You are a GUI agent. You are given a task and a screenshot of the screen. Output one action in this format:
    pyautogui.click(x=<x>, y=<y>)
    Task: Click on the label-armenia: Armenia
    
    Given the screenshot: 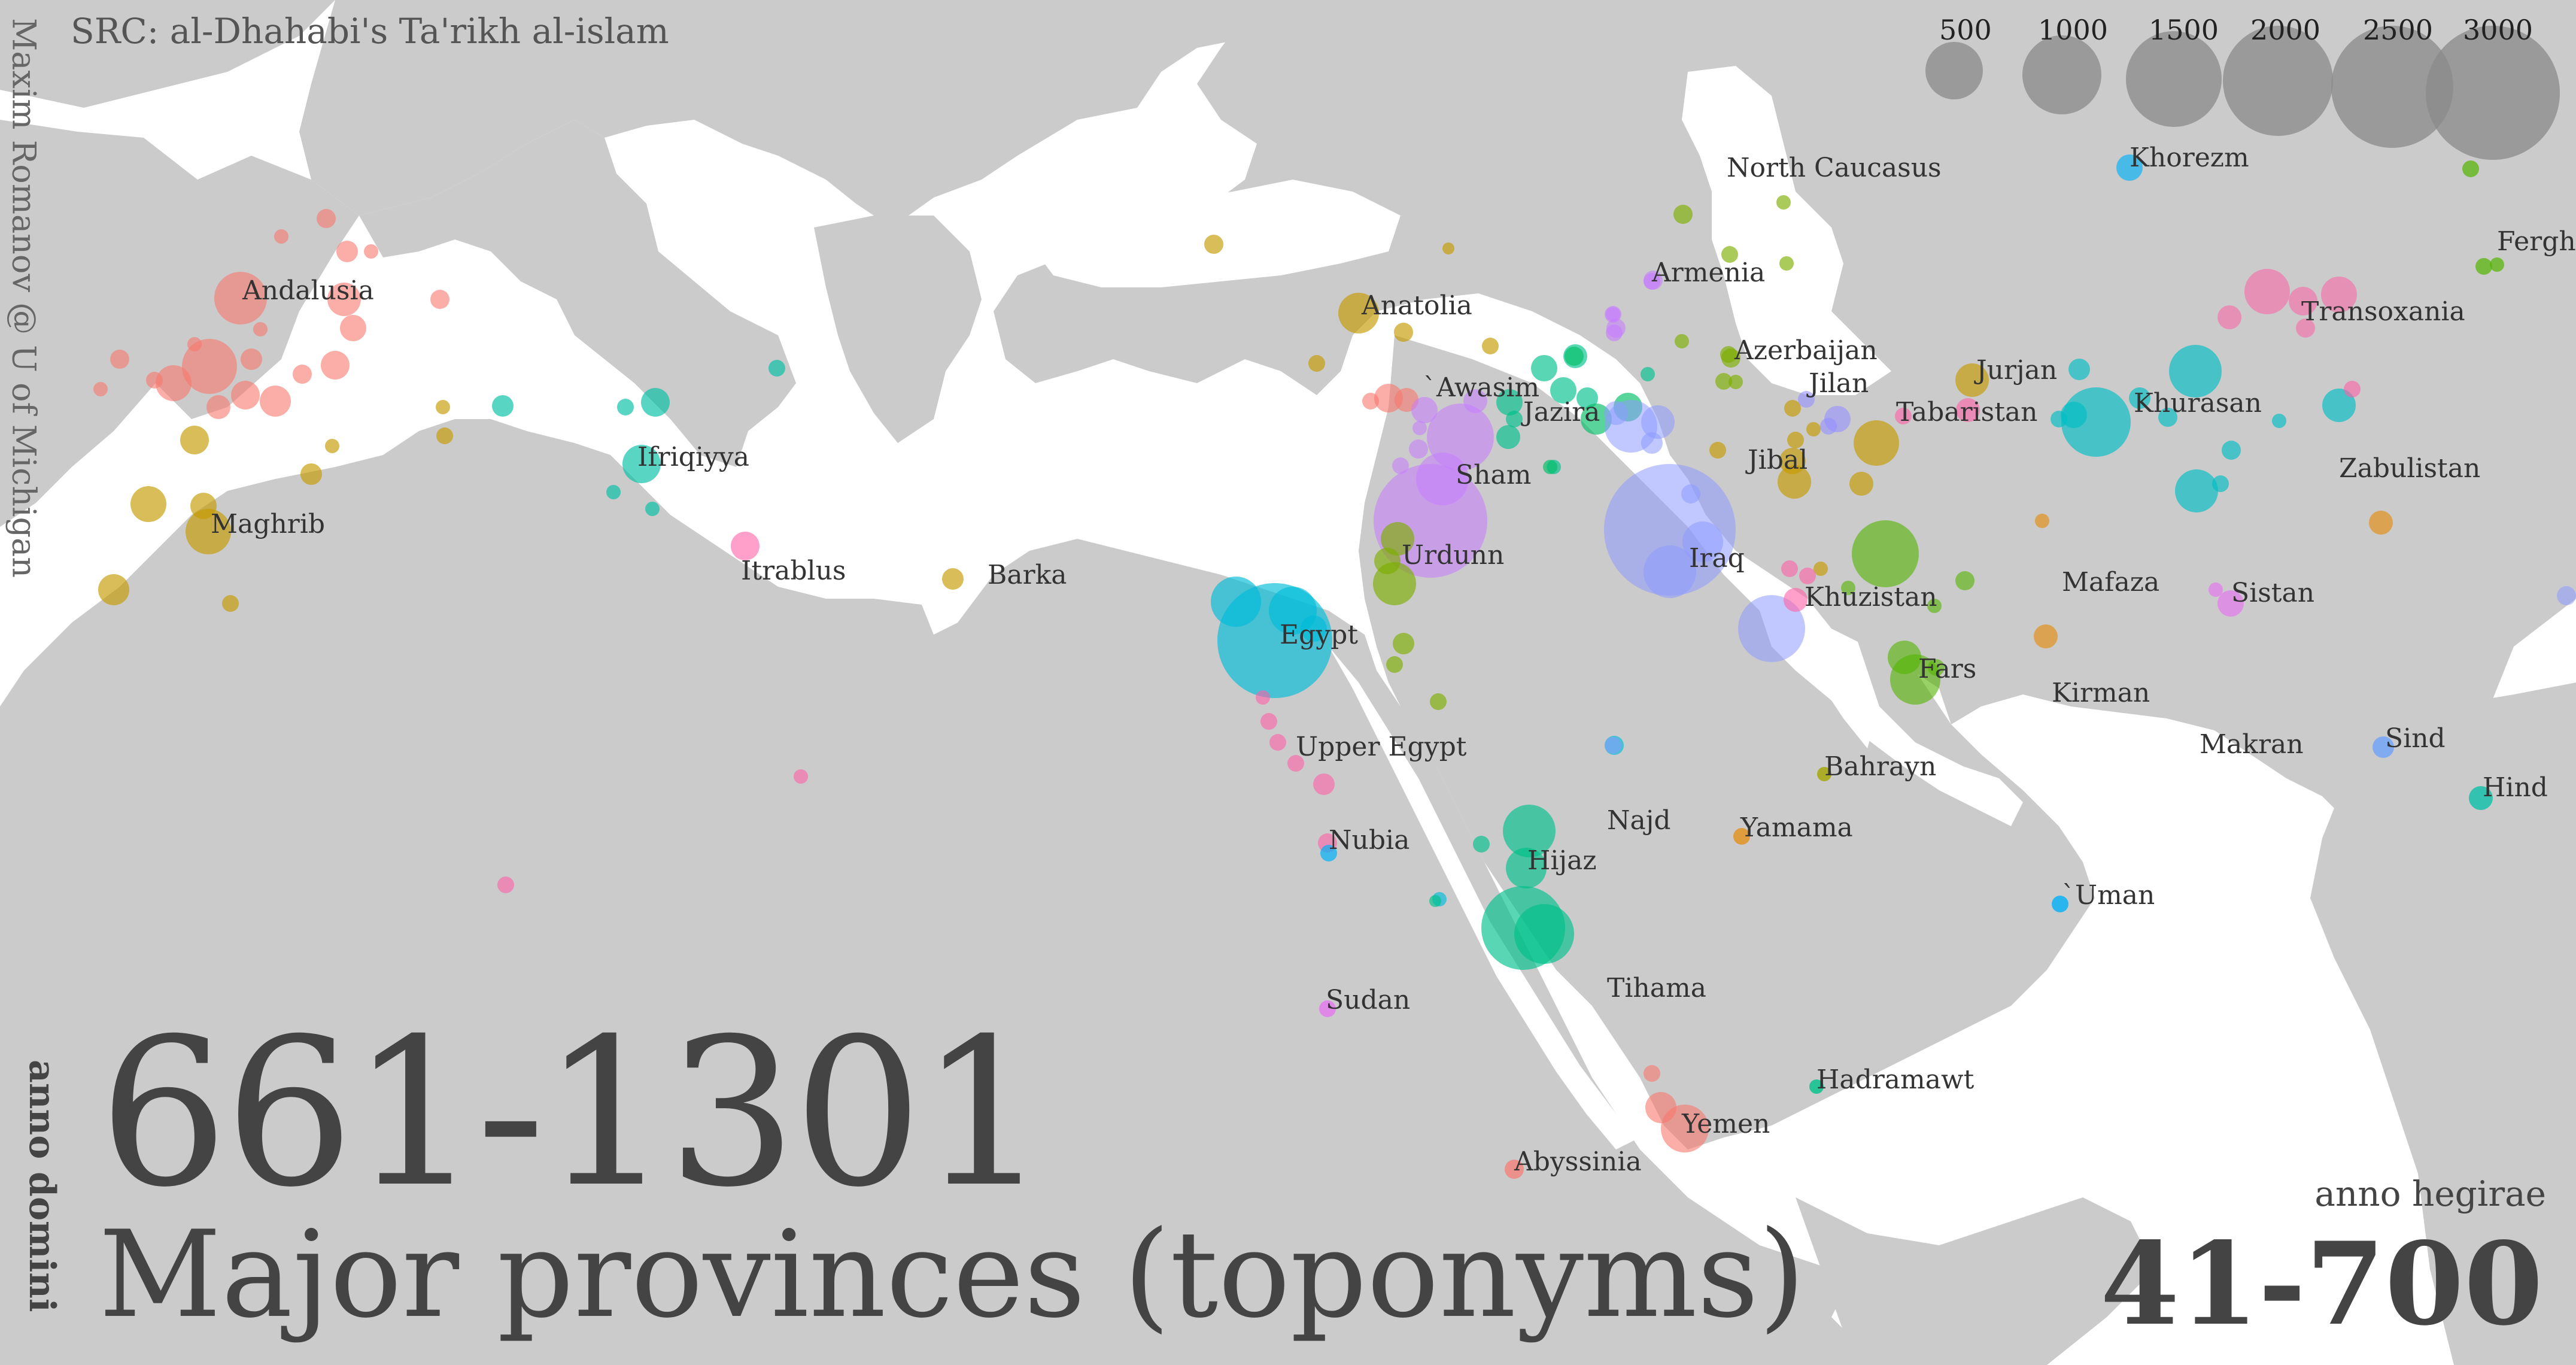 What is the action you would take?
    pyautogui.click(x=1708, y=272)
    